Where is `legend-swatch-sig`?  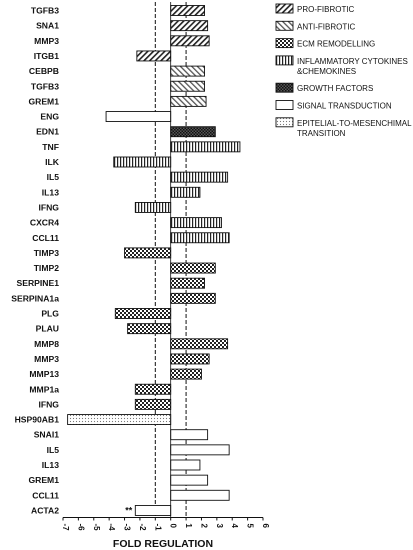
legend-swatch-sig is located at coordinates (284, 105).